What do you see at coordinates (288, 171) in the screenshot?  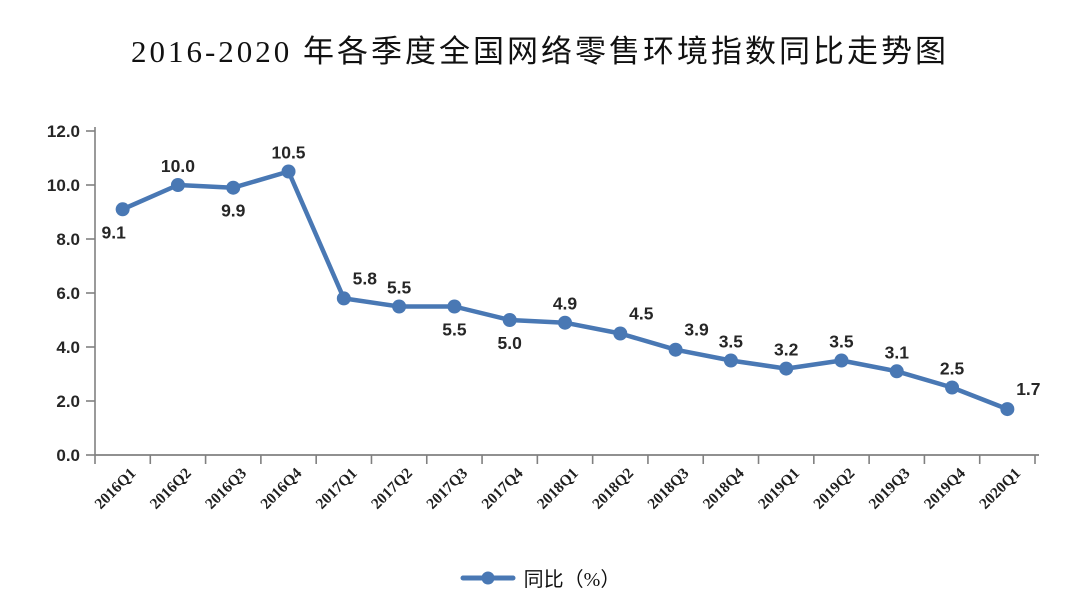 I see `data-point-2016Q4` at bounding box center [288, 171].